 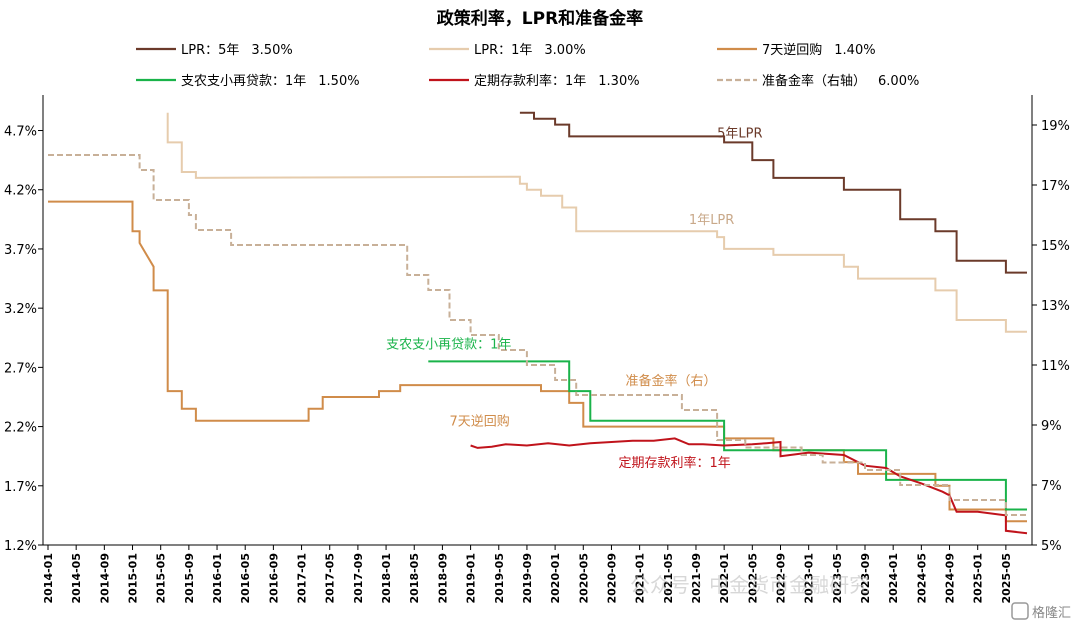 I want to click on watermark-text: 公众号 · 中金货币金融研究, so click(x=749, y=585).